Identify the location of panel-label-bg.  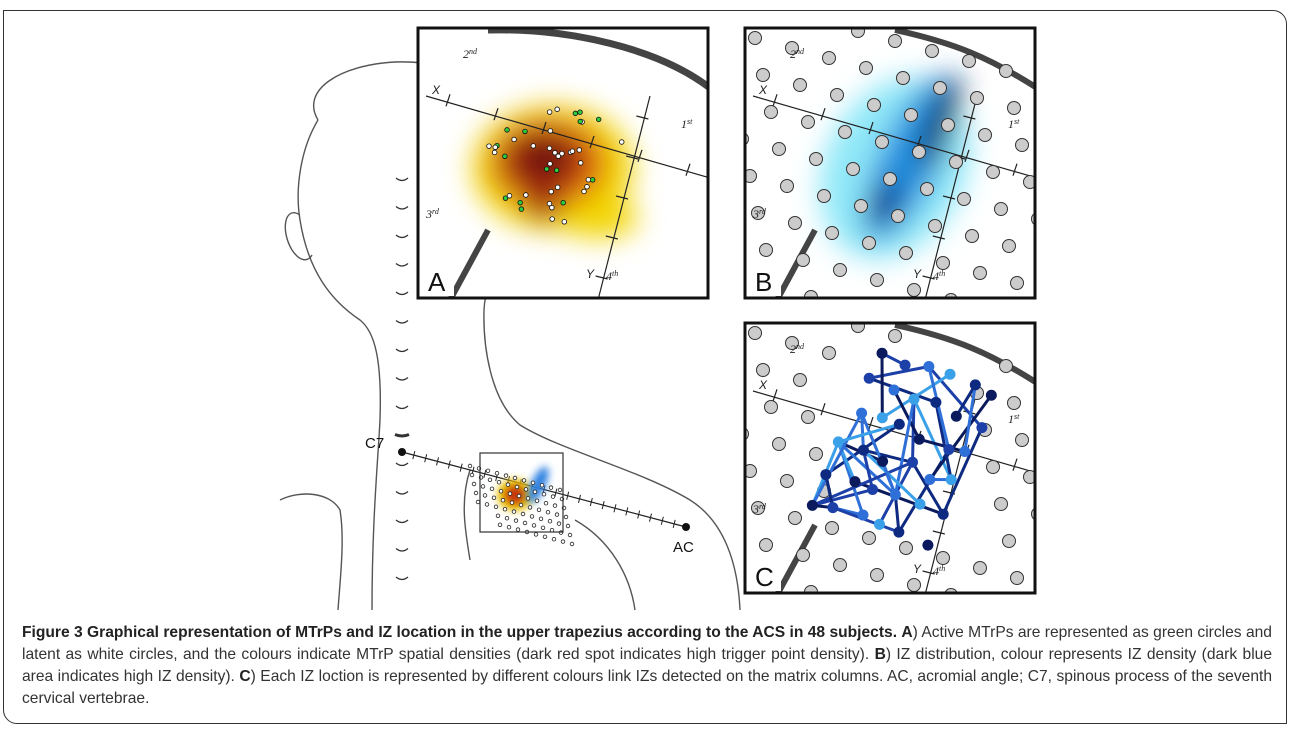
(437, 280).